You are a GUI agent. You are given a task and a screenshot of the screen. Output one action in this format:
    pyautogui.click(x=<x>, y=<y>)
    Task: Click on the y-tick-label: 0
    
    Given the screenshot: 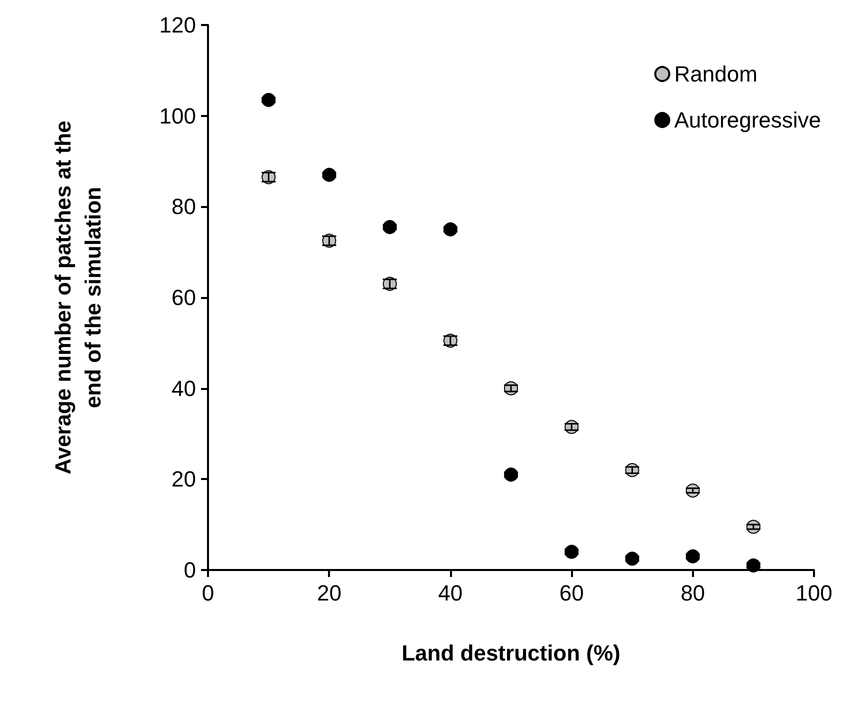 What is the action you would take?
    pyautogui.click(x=190, y=570)
    